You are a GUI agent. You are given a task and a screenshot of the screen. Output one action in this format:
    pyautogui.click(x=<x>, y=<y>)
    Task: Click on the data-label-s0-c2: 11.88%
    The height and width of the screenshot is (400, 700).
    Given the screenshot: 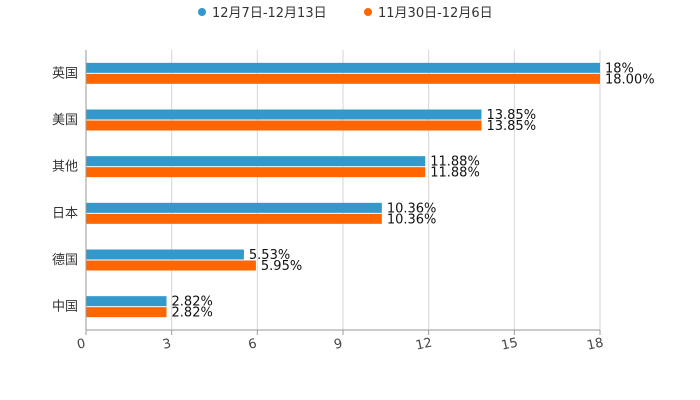 What is the action you would take?
    pyautogui.click(x=455, y=162)
    